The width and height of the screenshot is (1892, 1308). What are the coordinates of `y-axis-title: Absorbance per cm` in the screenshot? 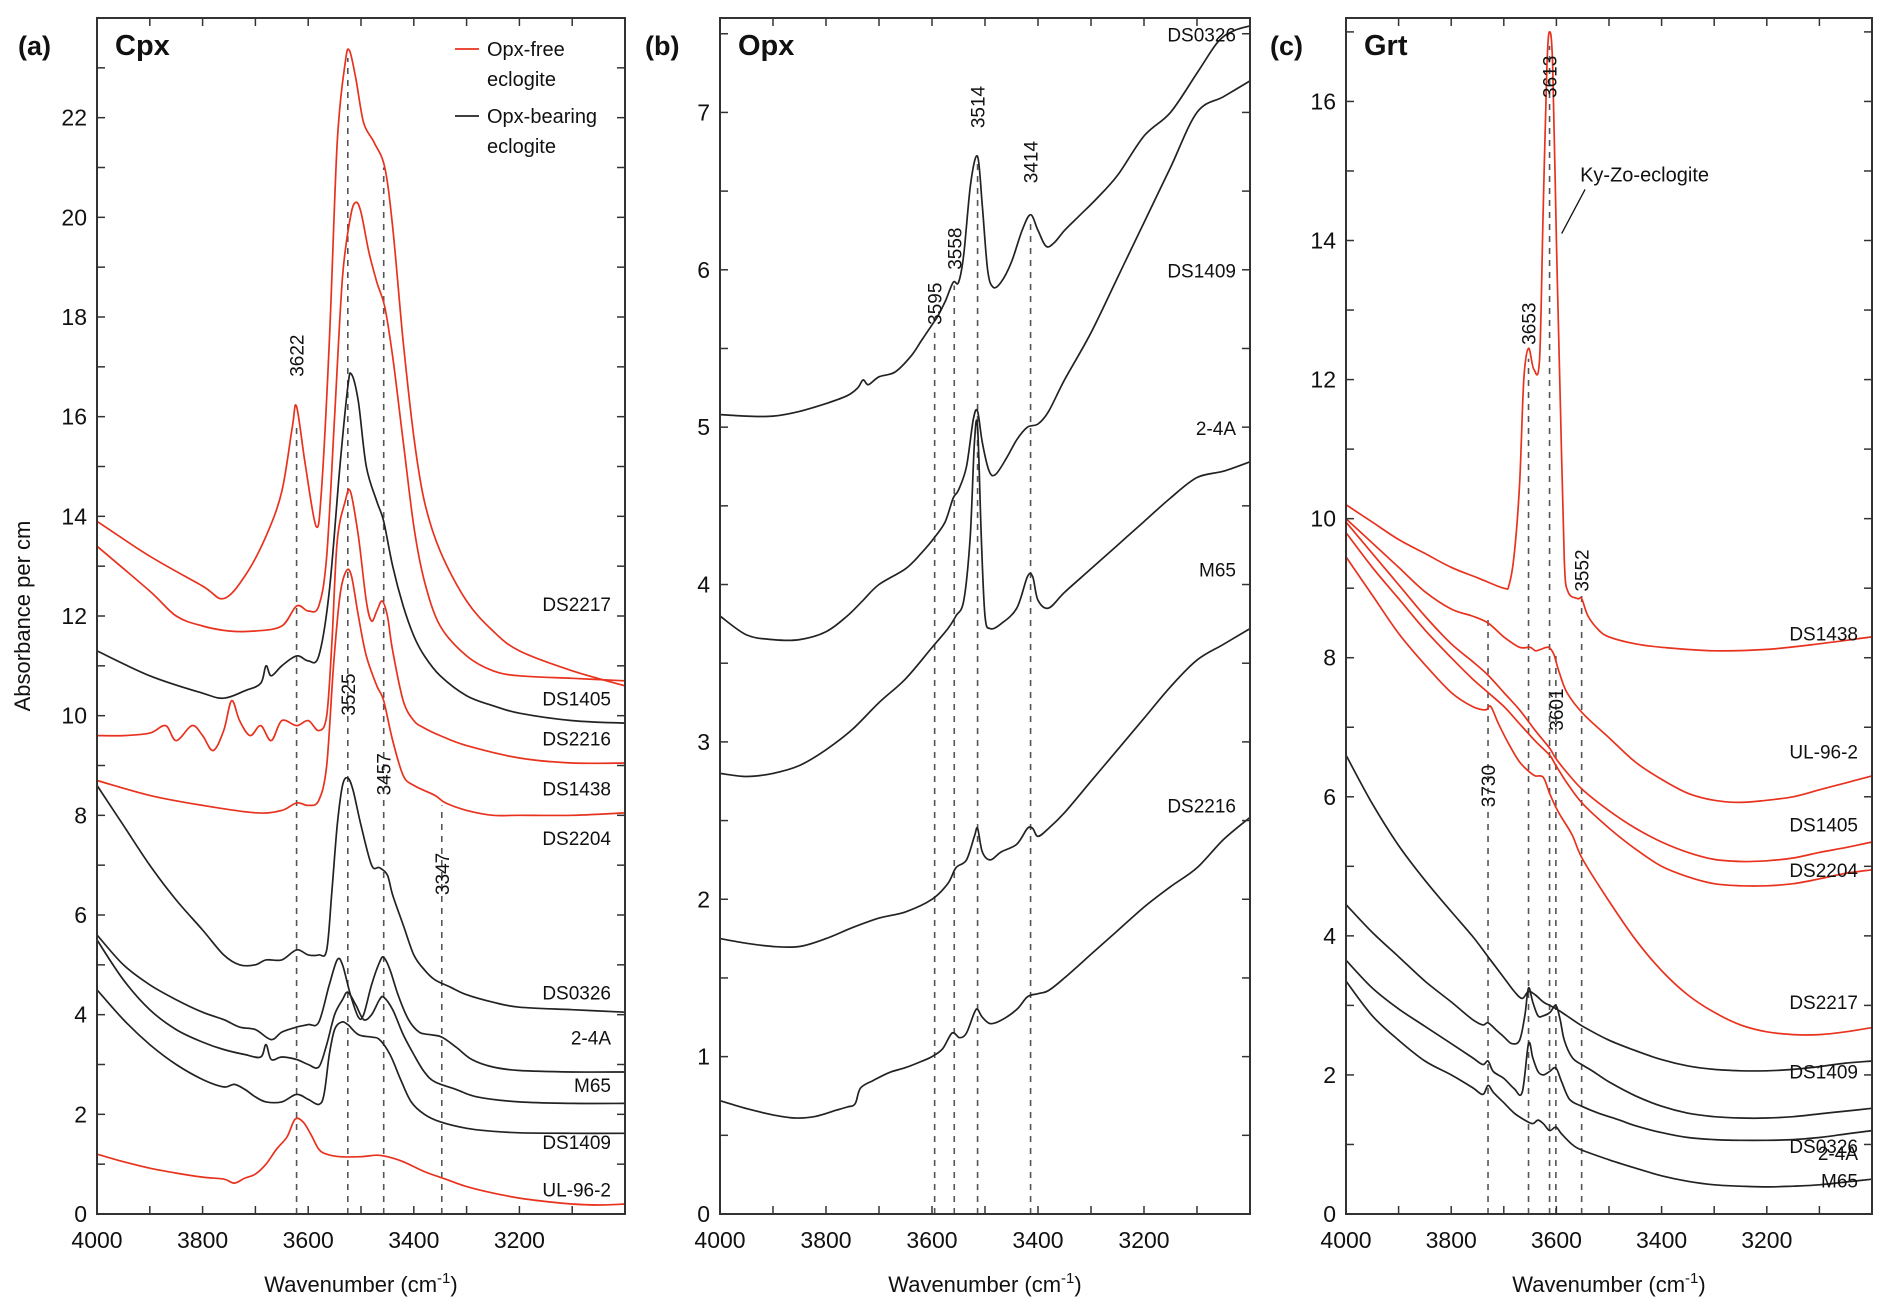 It's located at (22, 616).